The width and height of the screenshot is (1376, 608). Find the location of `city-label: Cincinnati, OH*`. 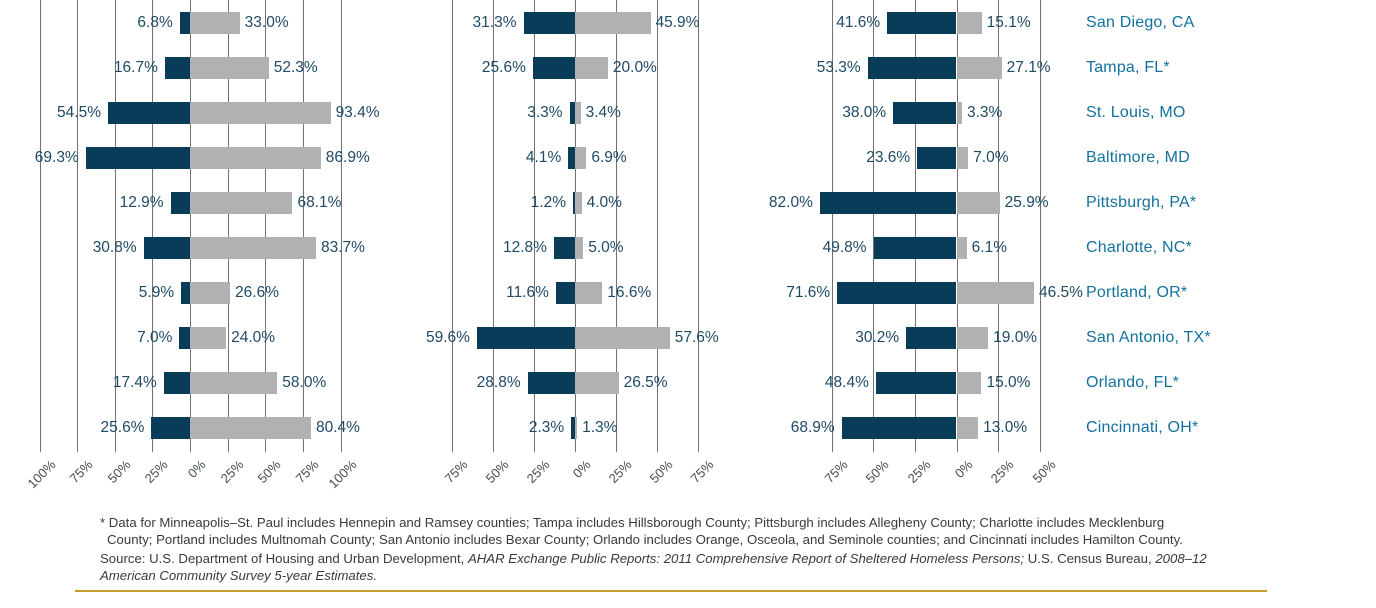

city-label: Cincinnati, OH* is located at coordinates (1142, 427).